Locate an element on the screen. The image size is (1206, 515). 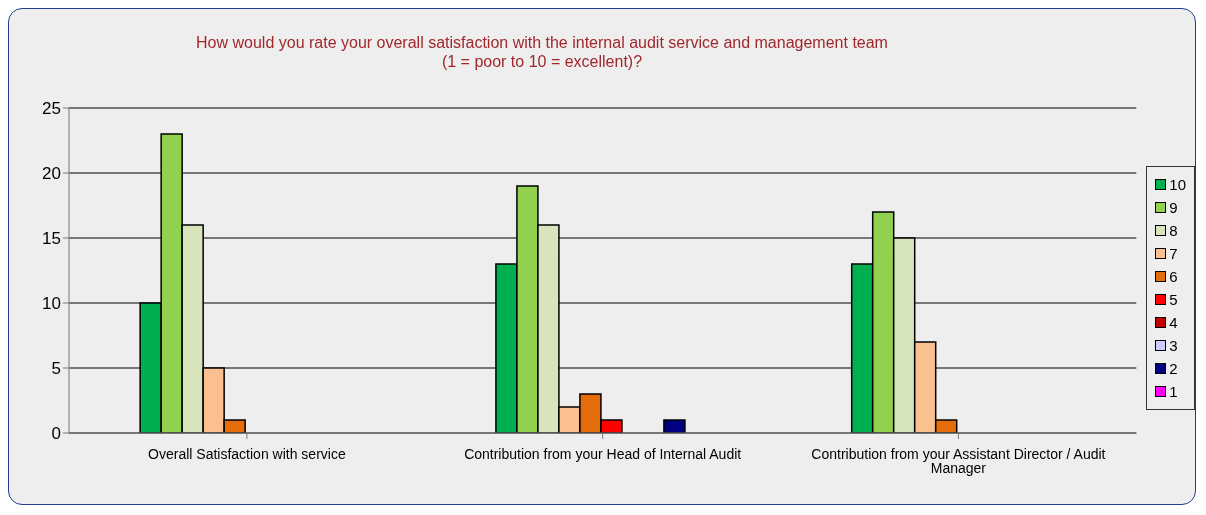
y-tick-label: 0 is located at coordinates (56, 434).